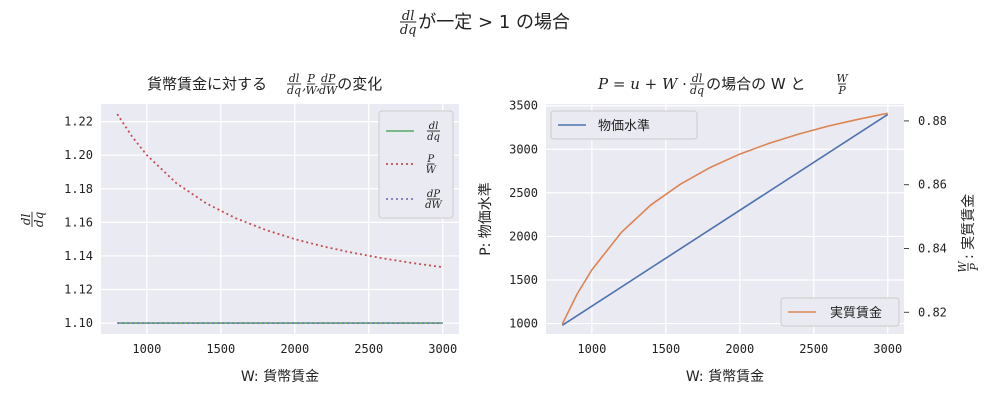  Describe the element at coordinates (974, 267) in the screenshot. I see `y2-axis-label-frac-den: P` at that location.